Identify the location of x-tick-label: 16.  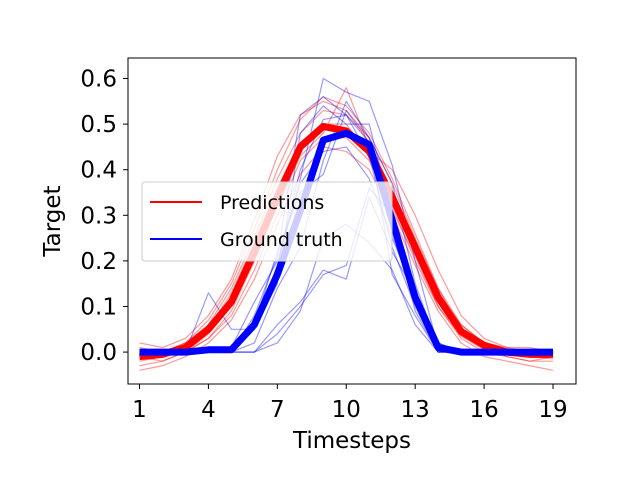
(483, 410).